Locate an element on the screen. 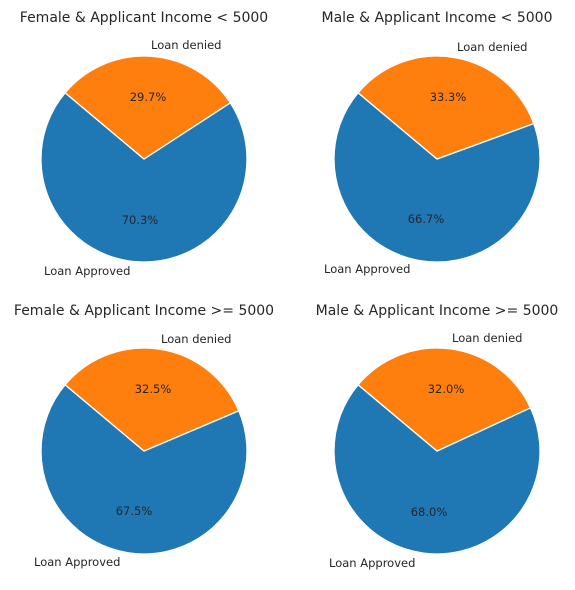 Image resolution: width=575 pixels, height=590 pixels. slice-percent-loan-approved: 68.0% is located at coordinates (429, 512).